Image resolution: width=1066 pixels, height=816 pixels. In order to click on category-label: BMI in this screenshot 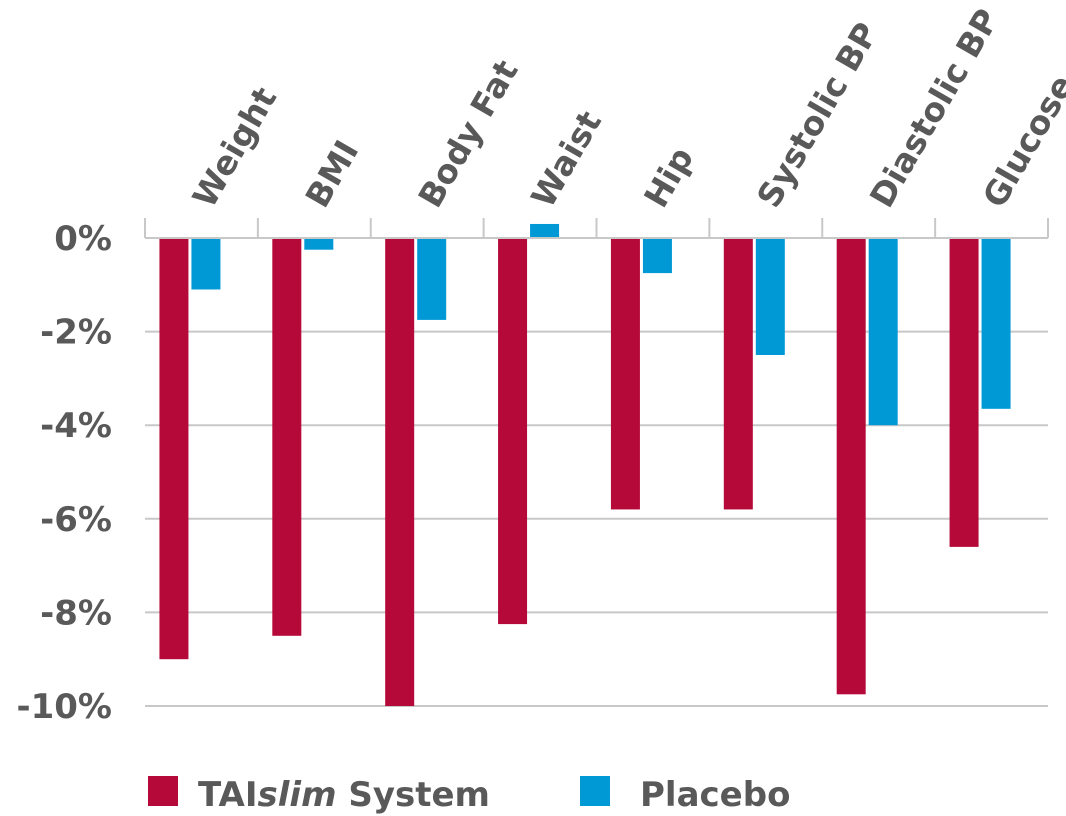, I will do `click(331, 174)`.